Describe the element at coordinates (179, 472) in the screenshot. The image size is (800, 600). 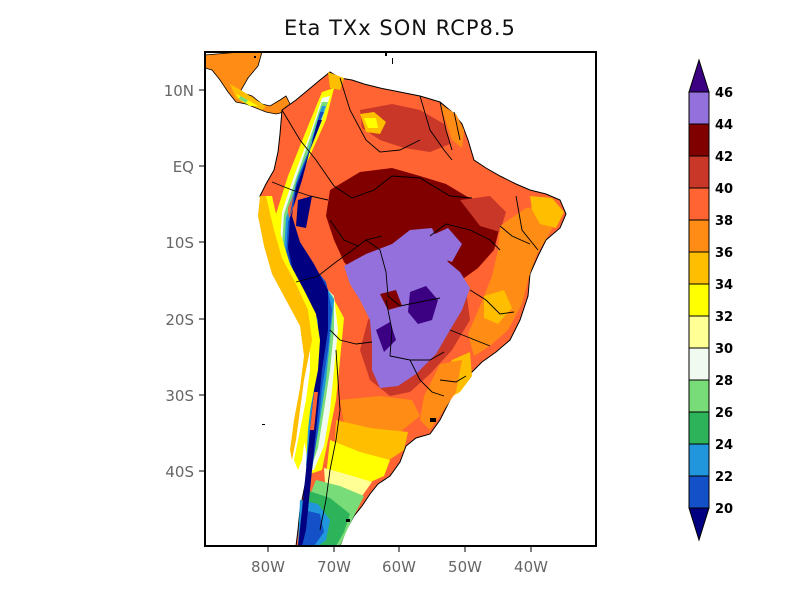
I see `lat-tick-label: 40S` at that location.